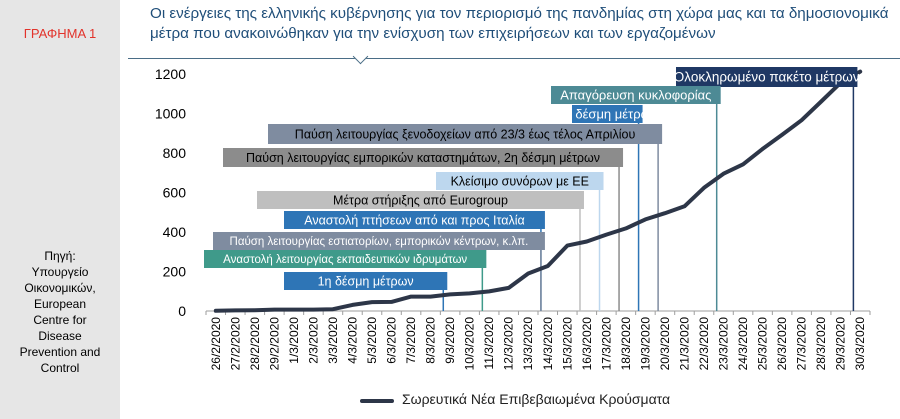 This screenshot has height=419, width=900. What do you see at coordinates (175, 272) in the screenshot?
I see `y-tick-label: 200` at bounding box center [175, 272].